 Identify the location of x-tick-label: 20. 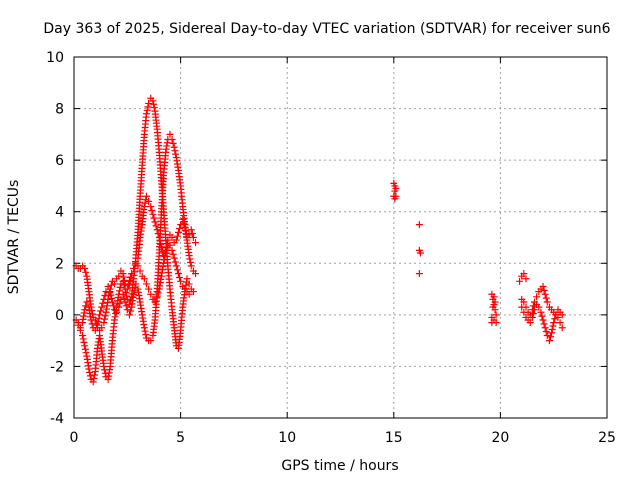
(500, 438).